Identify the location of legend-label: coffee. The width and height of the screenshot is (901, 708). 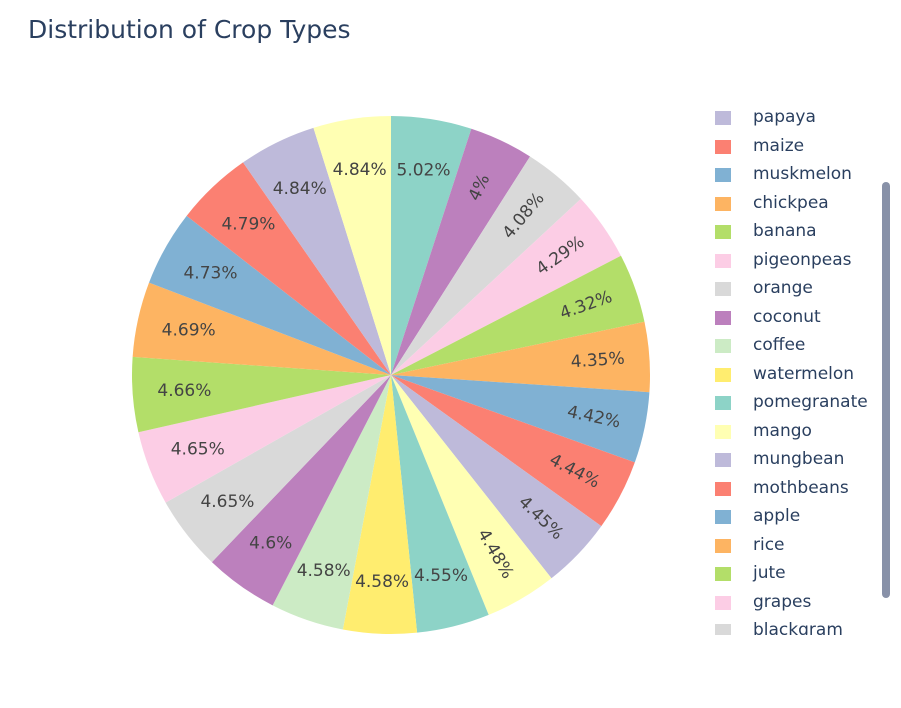
(779, 345).